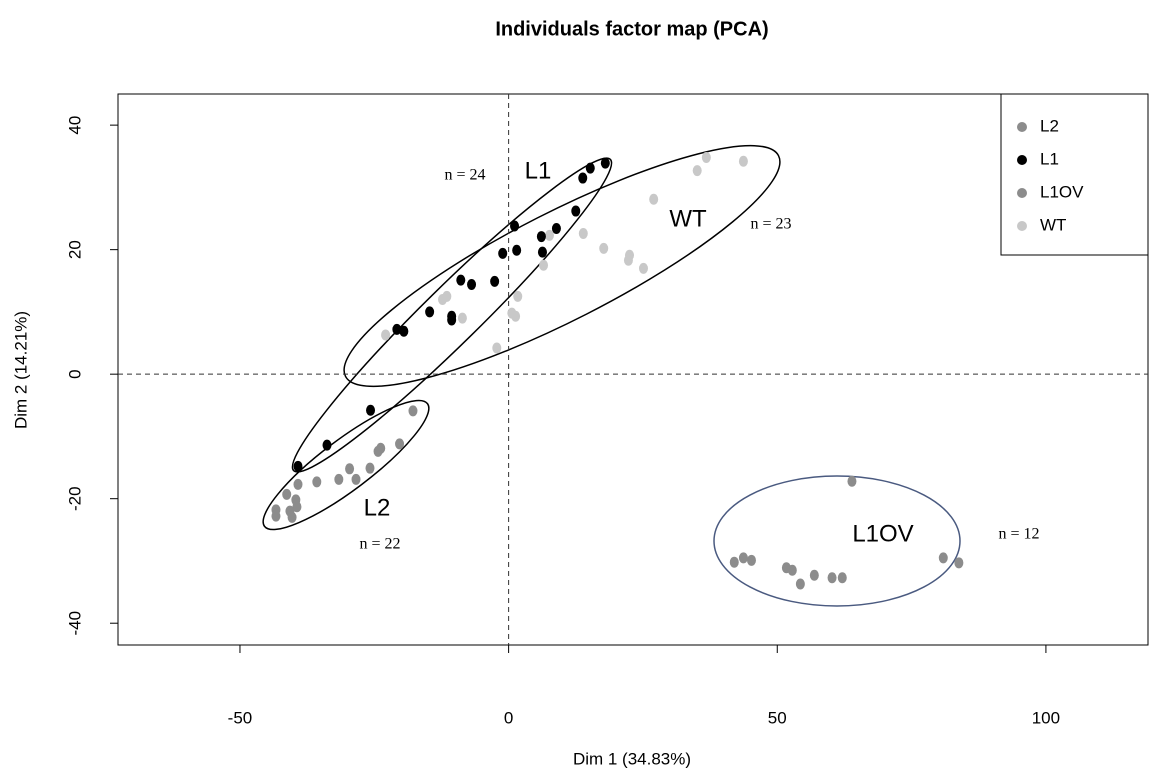  Describe the element at coordinates (508, 717) in the screenshot. I see `x-tick-label: 0` at that location.